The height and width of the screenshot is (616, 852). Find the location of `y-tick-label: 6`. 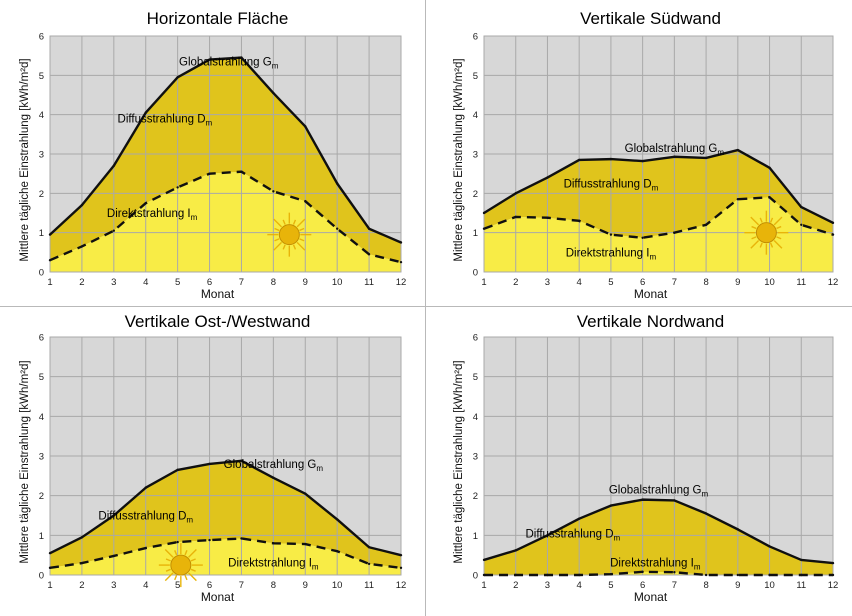

y-tick-label: 6 is located at coordinates (41, 37).